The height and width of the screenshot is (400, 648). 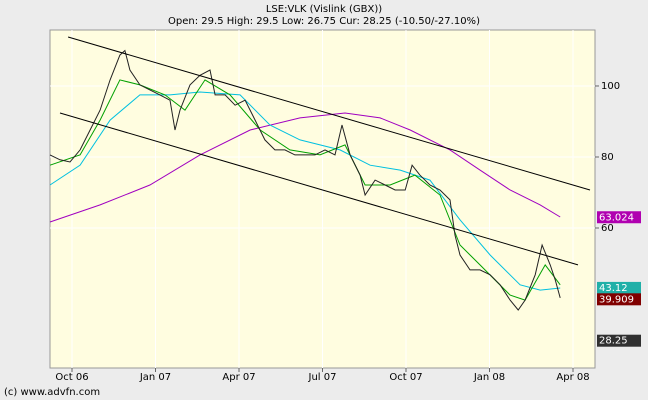 What do you see at coordinates (155, 377) in the screenshot?
I see `x-tick-label: Jan 07` at bounding box center [155, 377].